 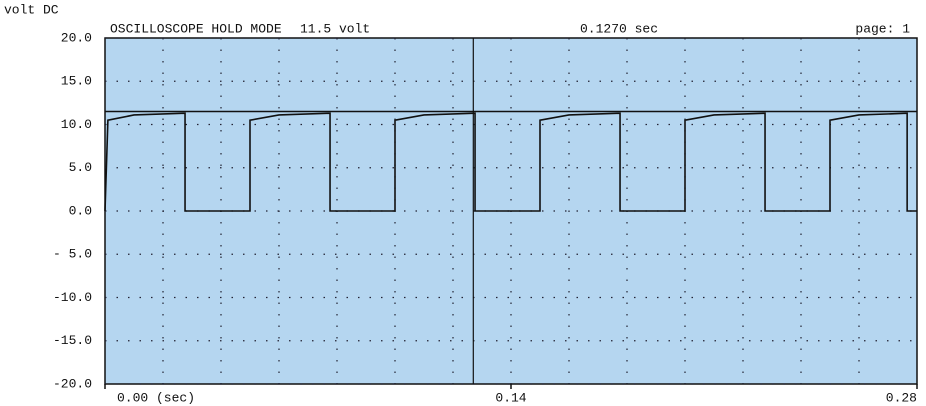 I want to click on y-tick-label: 15.0, so click(x=76, y=81).